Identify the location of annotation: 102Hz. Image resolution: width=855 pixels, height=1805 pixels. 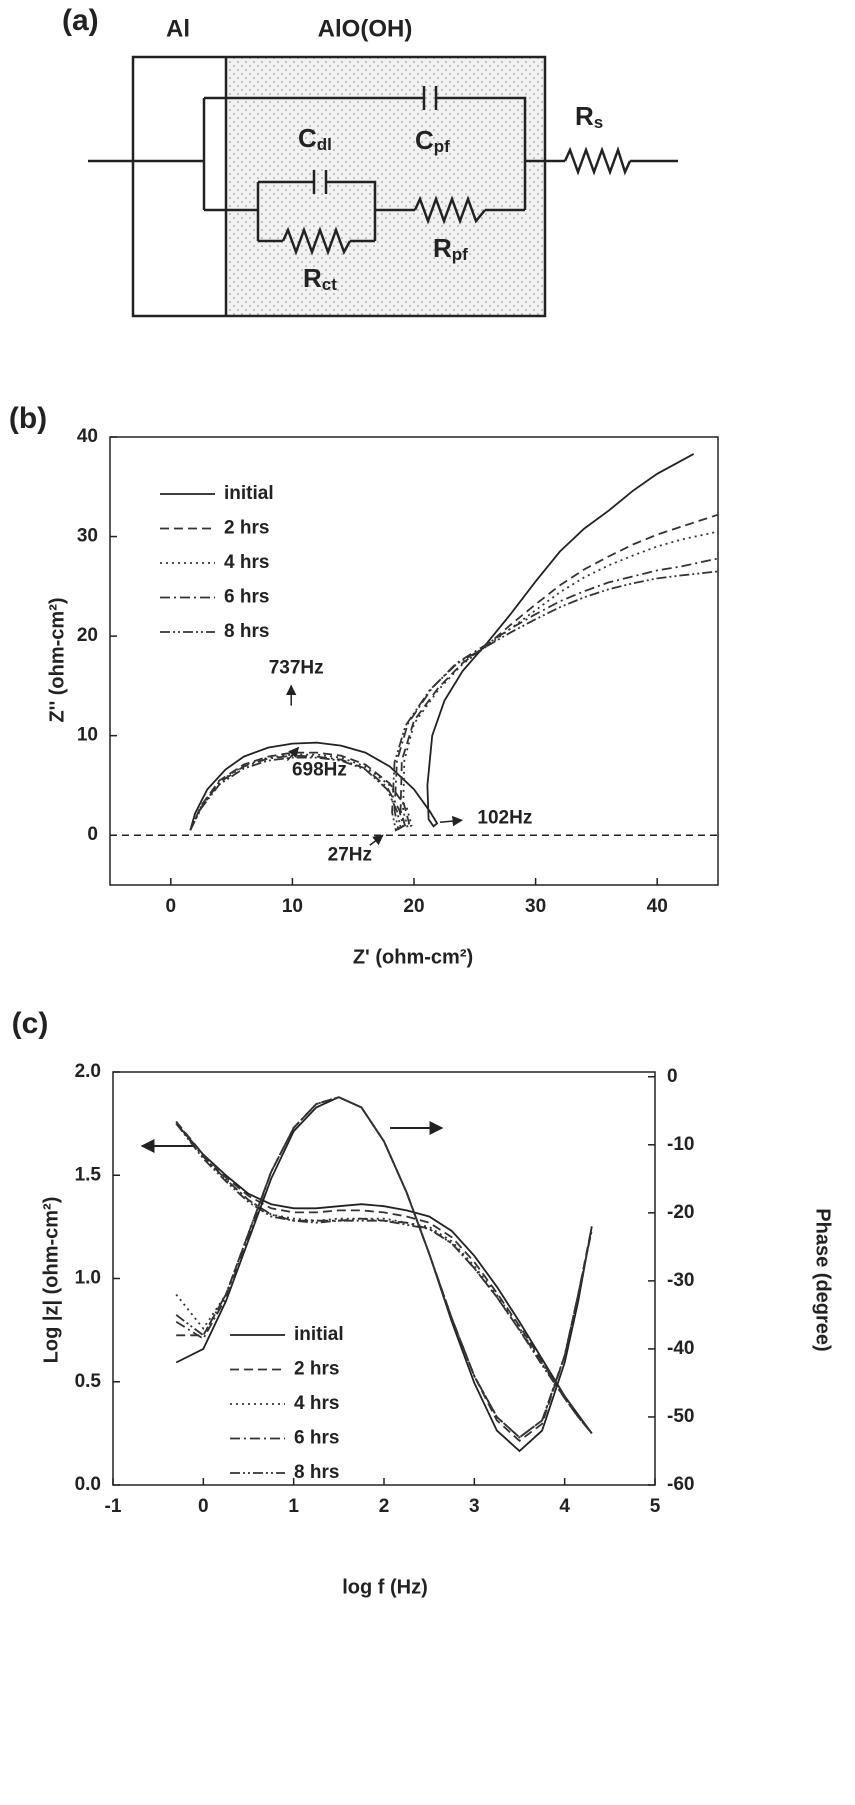
(504, 817).